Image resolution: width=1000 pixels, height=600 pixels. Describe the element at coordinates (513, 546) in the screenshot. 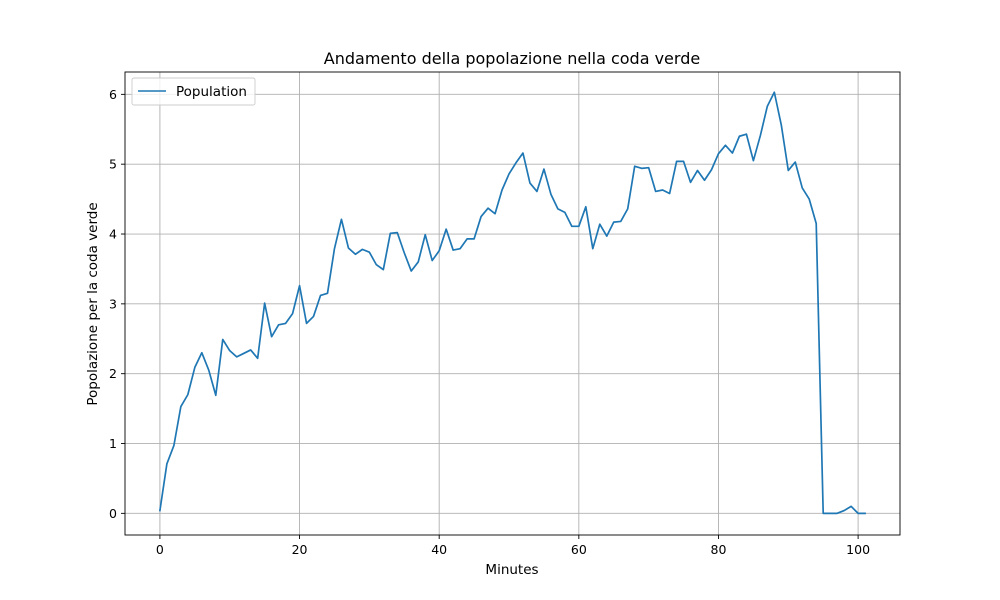

I see `x-axis: 0 20 40 60 80 100` at that location.